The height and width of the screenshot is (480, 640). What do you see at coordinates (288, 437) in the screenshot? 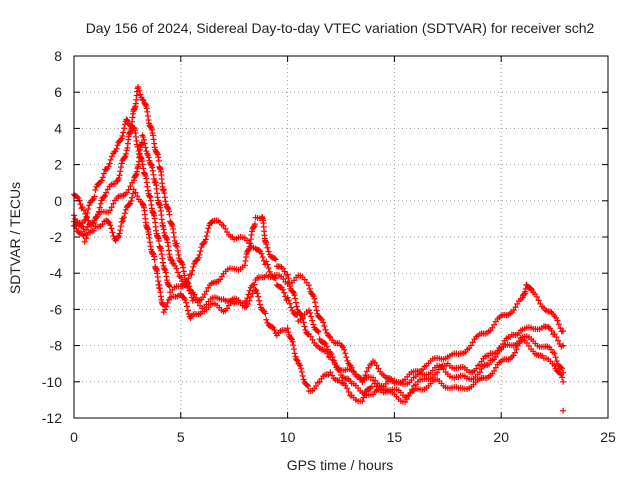
I see `x-tick-label: 10` at bounding box center [288, 437].